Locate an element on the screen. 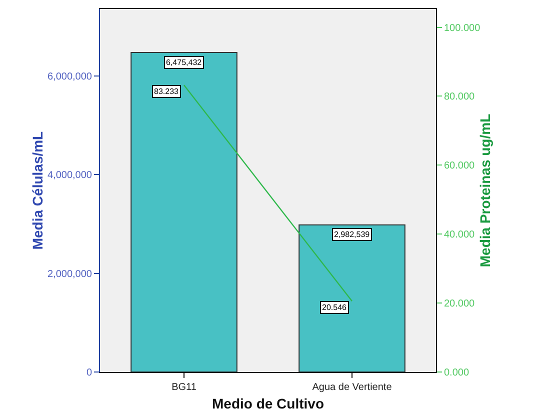 The width and height of the screenshot is (536, 412). y-tick-label: 4,000,000 is located at coordinates (70, 176).